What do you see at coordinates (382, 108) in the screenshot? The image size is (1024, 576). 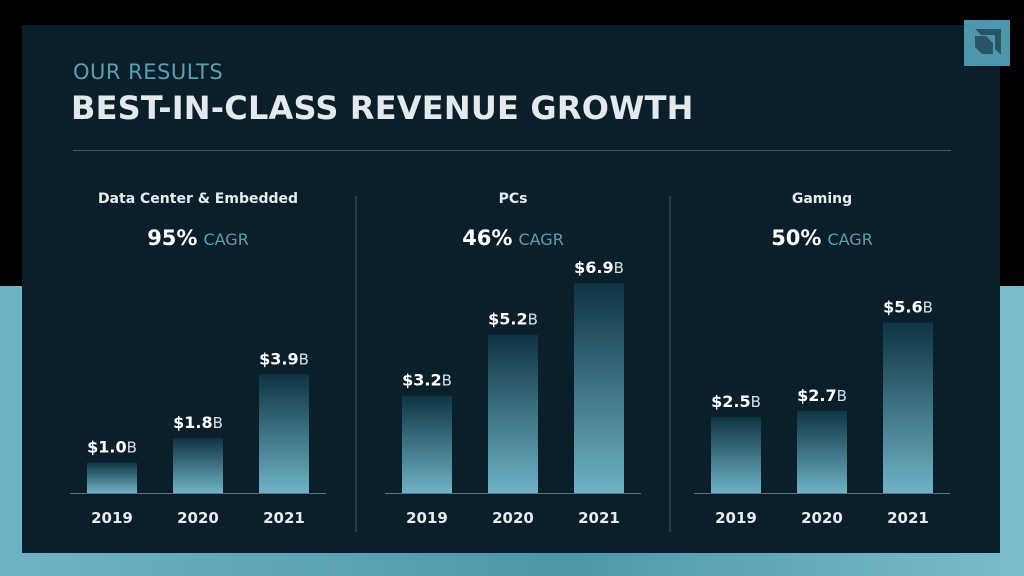 I see `slide-title: BEST-IN-CLASS REVENUE GROWTH` at bounding box center [382, 108].